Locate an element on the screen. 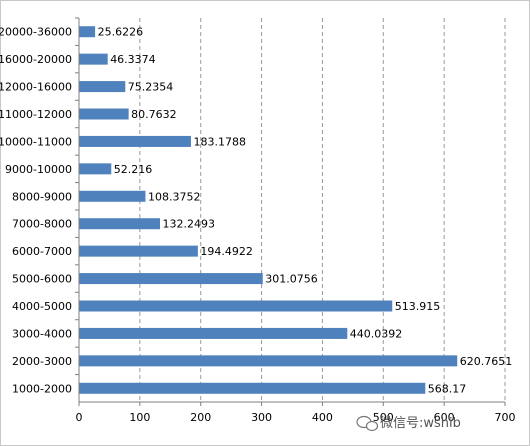 The image size is (530, 446). data-label: 620.7651 is located at coordinates (486, 361).